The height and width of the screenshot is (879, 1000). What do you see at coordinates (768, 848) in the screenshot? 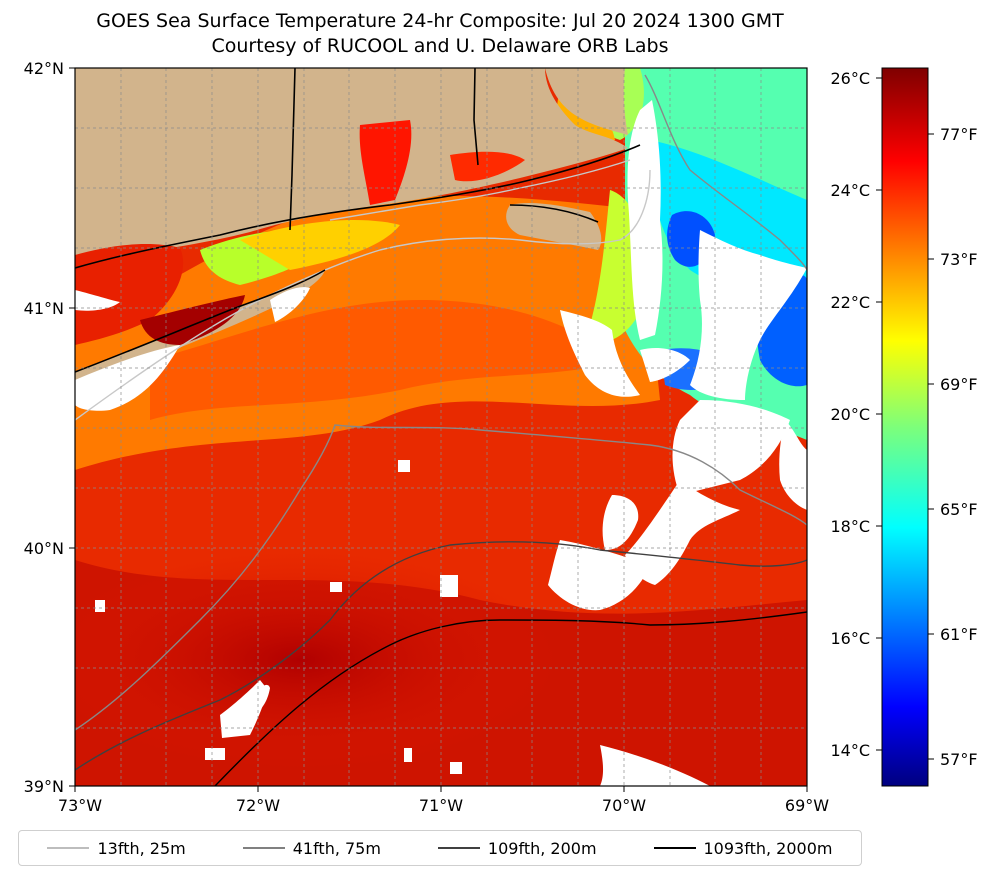
I see `legend-label-2000m: 1093fth, 2000m` at bounding box center [768, 848].